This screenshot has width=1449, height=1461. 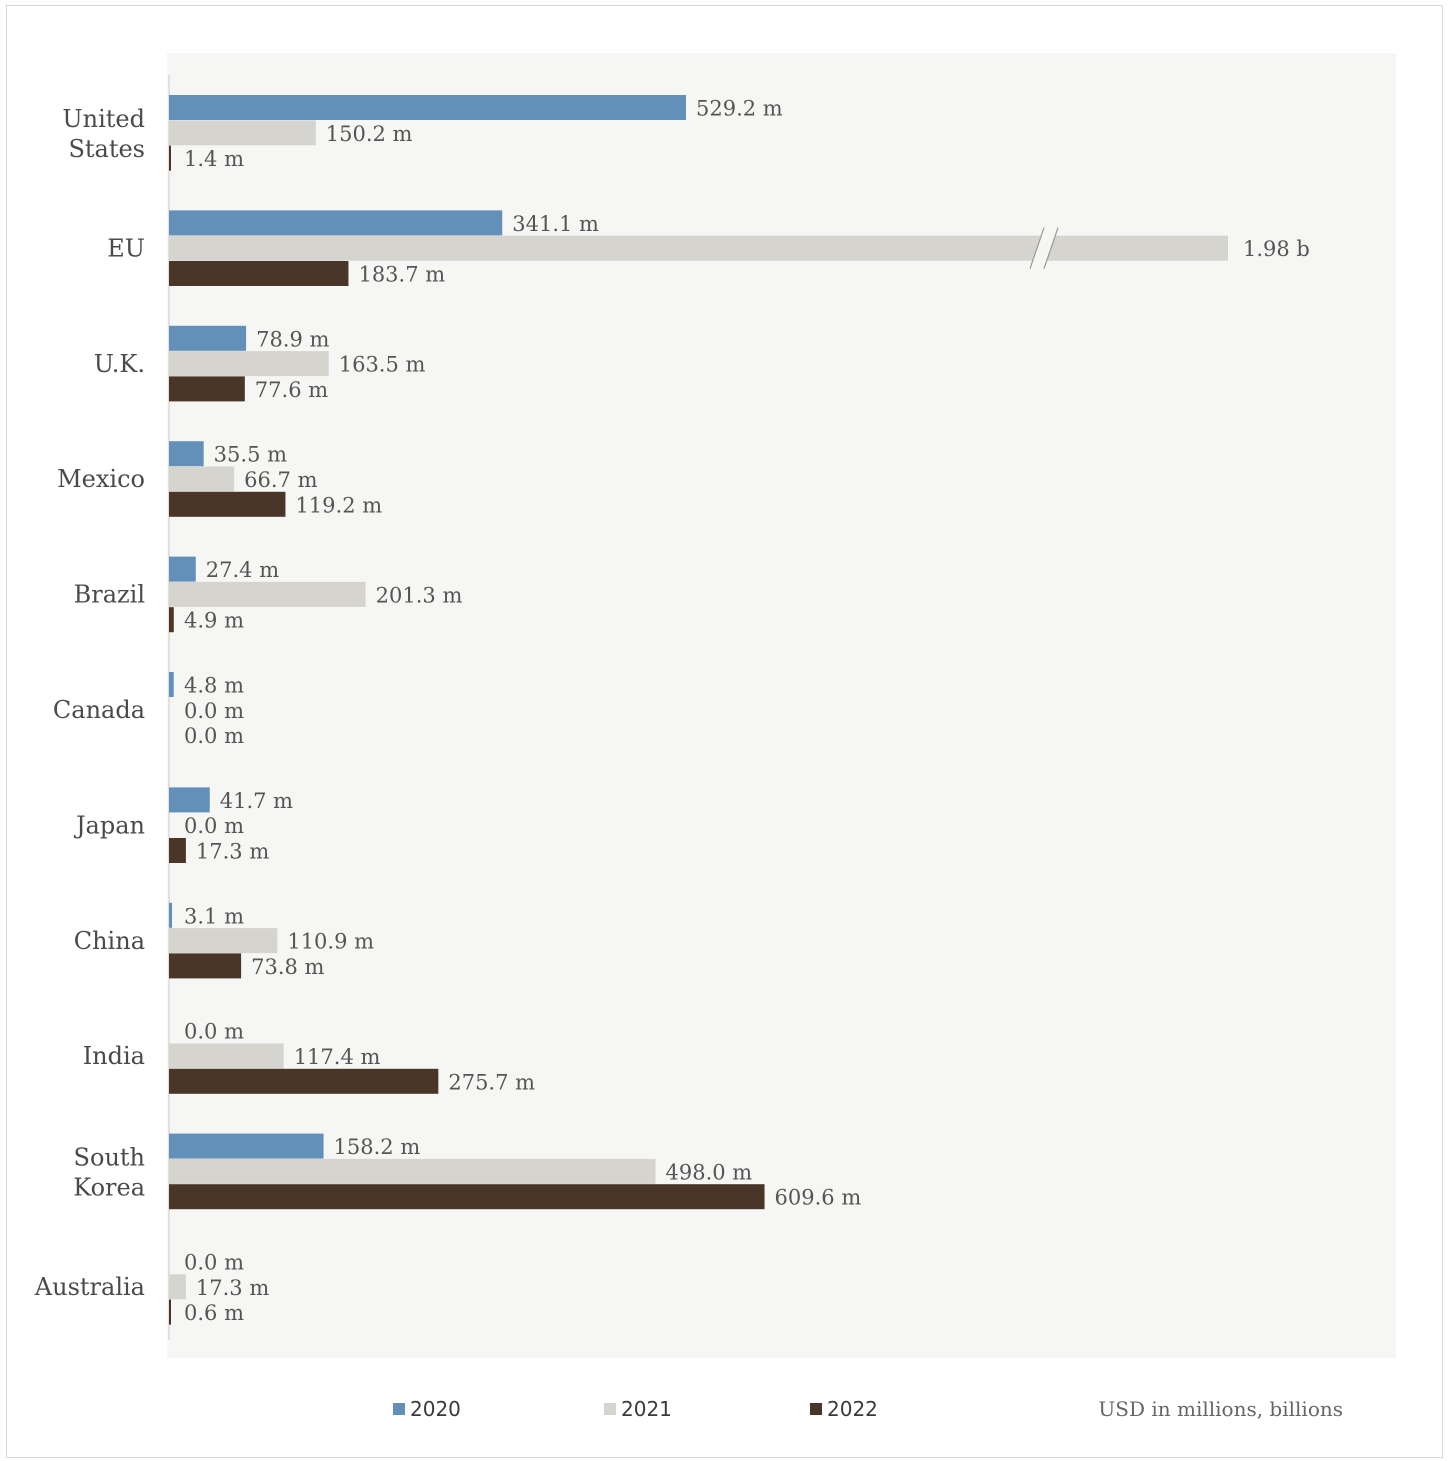 I want to click on bar-south-korea-2021, so click(x=412, y=1171).